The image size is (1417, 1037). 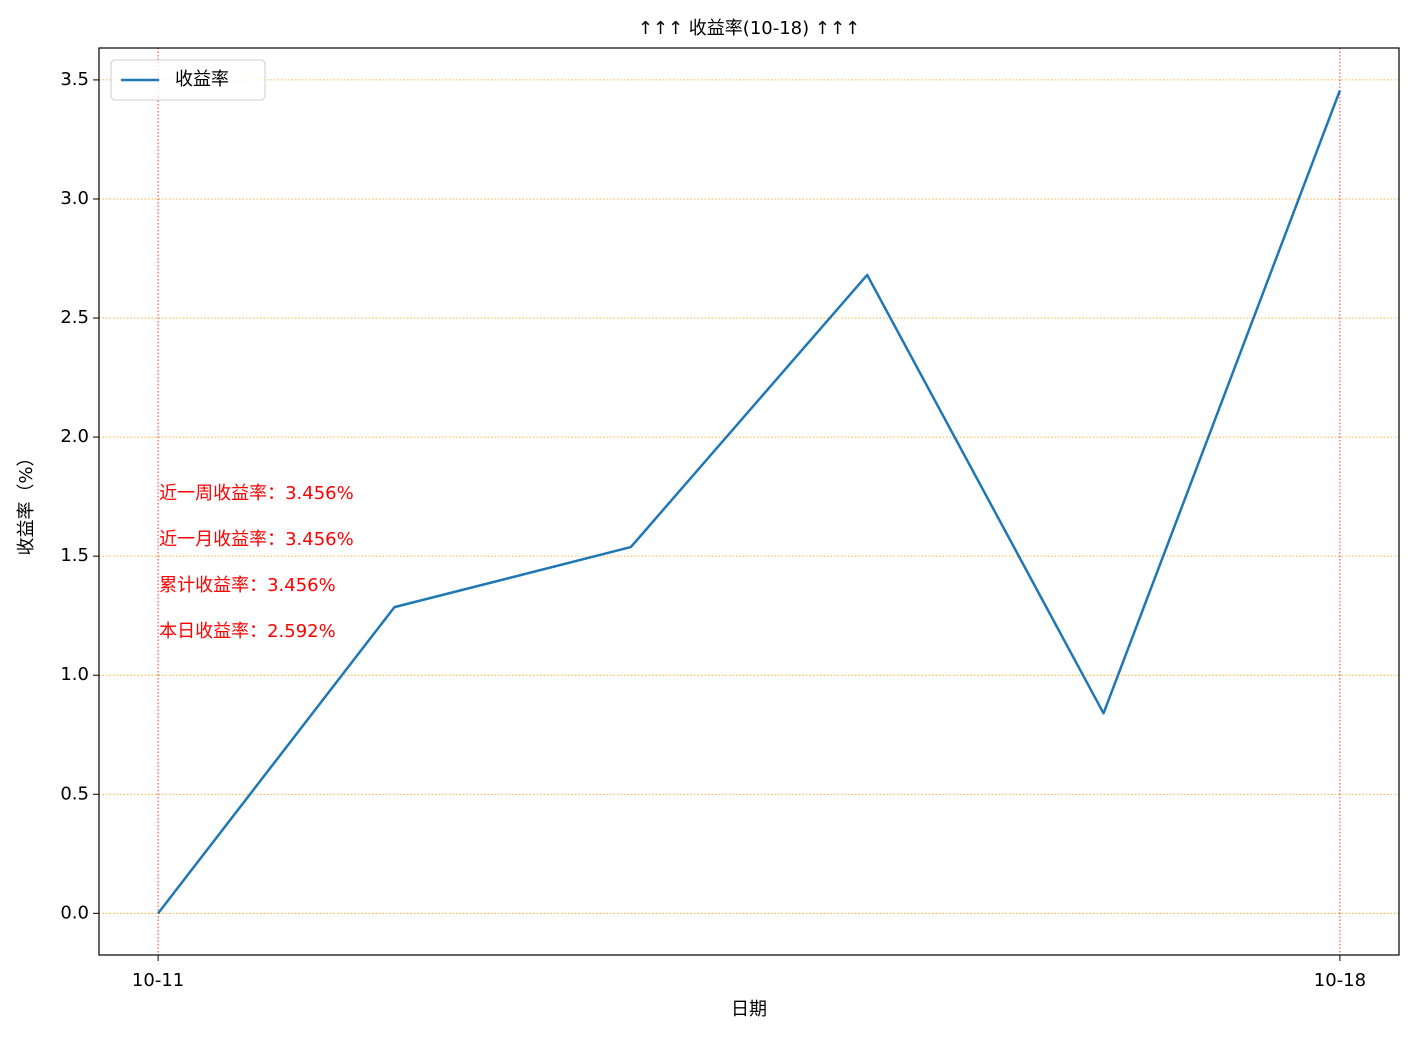 I want to click on legend-label: 收益率, so click(x=202, y=79).